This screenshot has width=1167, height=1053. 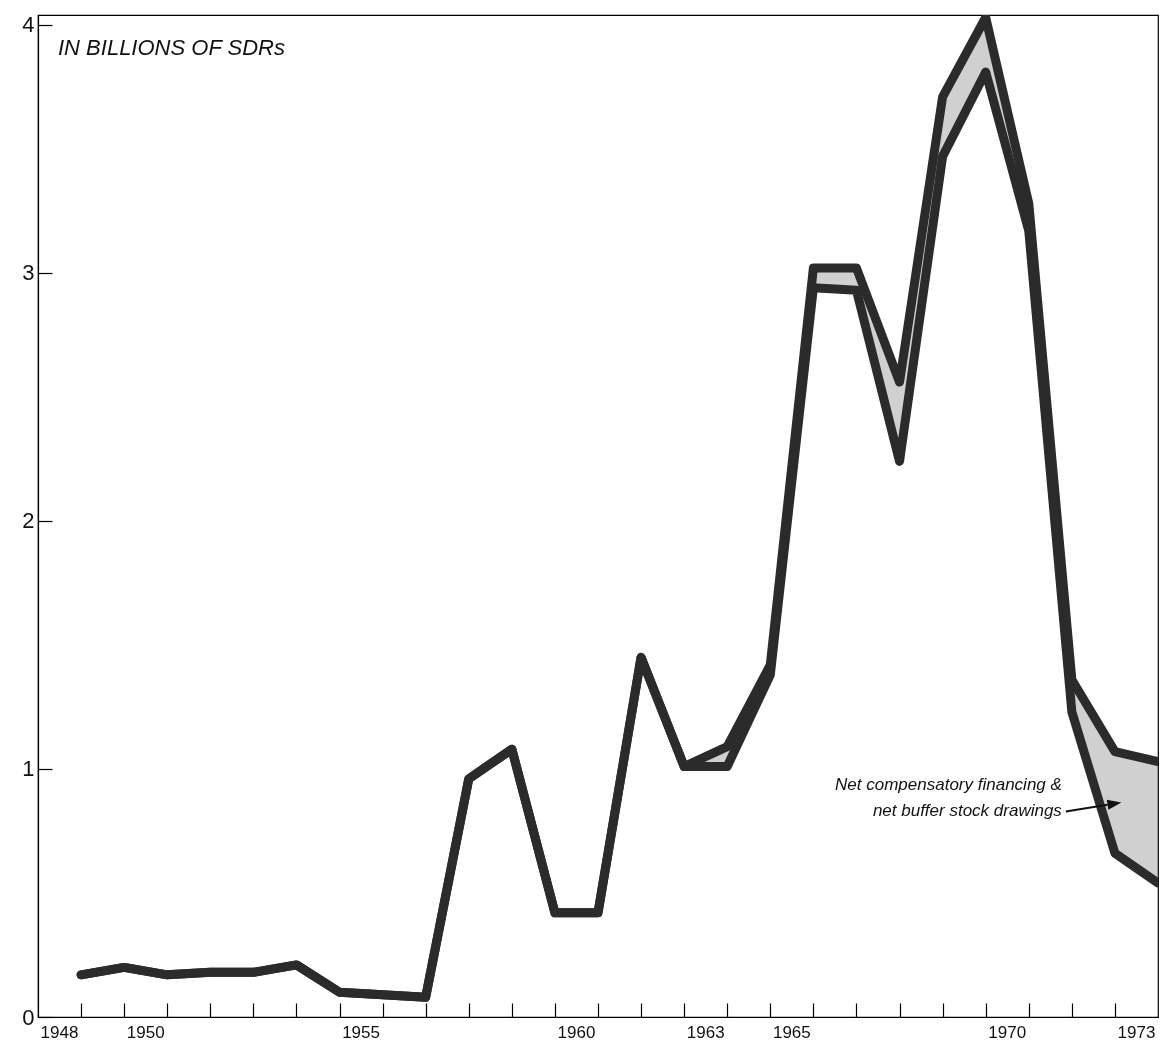 What do you see at coordinates (361, 1033) in the screenshot?
I see `x-tick-label: 1955` at bounding box center [361, 1033].